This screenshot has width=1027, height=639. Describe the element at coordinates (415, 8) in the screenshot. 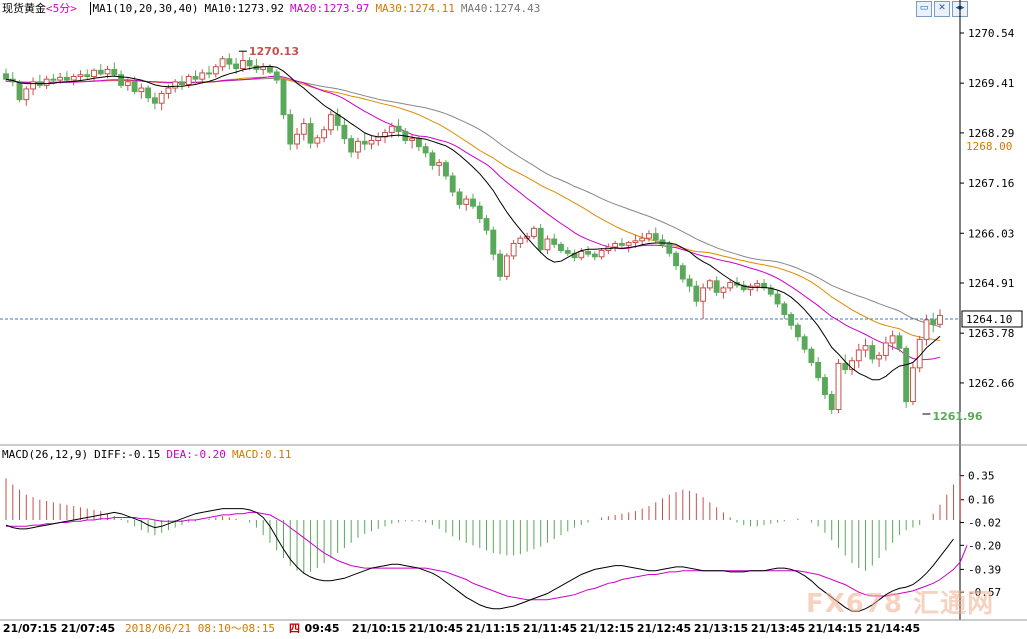

I see `ma30-value: MA30:1274.11` at that location.